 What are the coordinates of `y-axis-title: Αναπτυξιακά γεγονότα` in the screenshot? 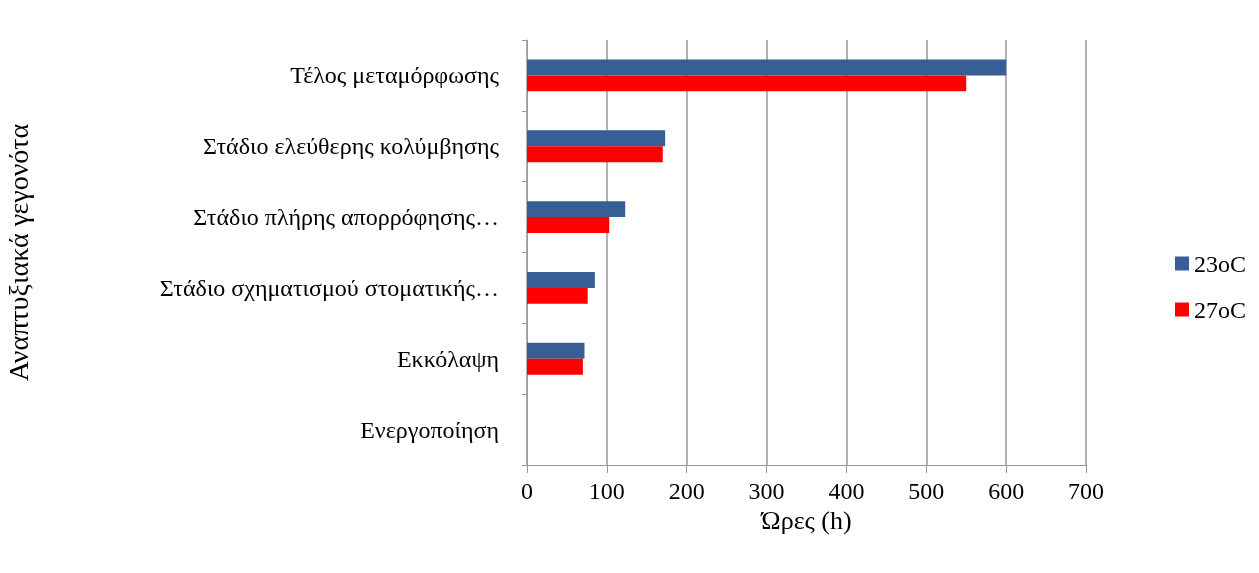 It's located at (18, 252).